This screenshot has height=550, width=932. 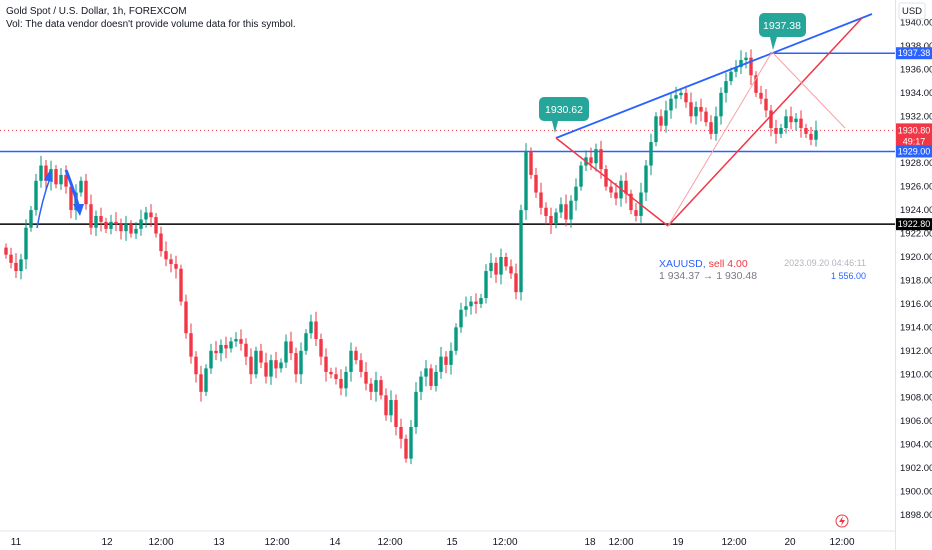 What do you see at coordinates (808, 90) in the screenshot?
I see `thin-down-line` at bounding box center [808, 90].